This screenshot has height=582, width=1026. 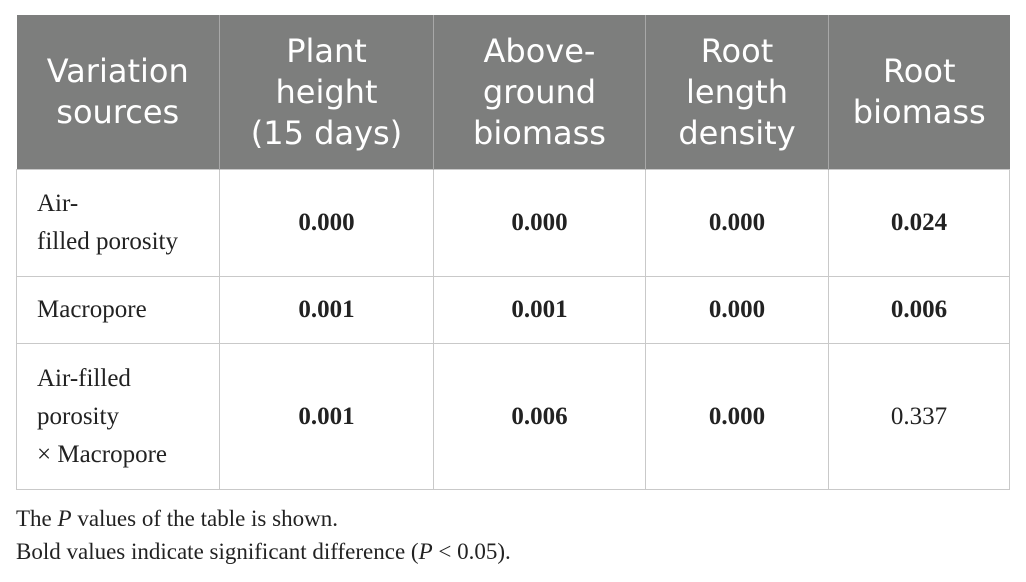 I want to click on row-label: Air-filled porosity, so click(x=118, y=223).